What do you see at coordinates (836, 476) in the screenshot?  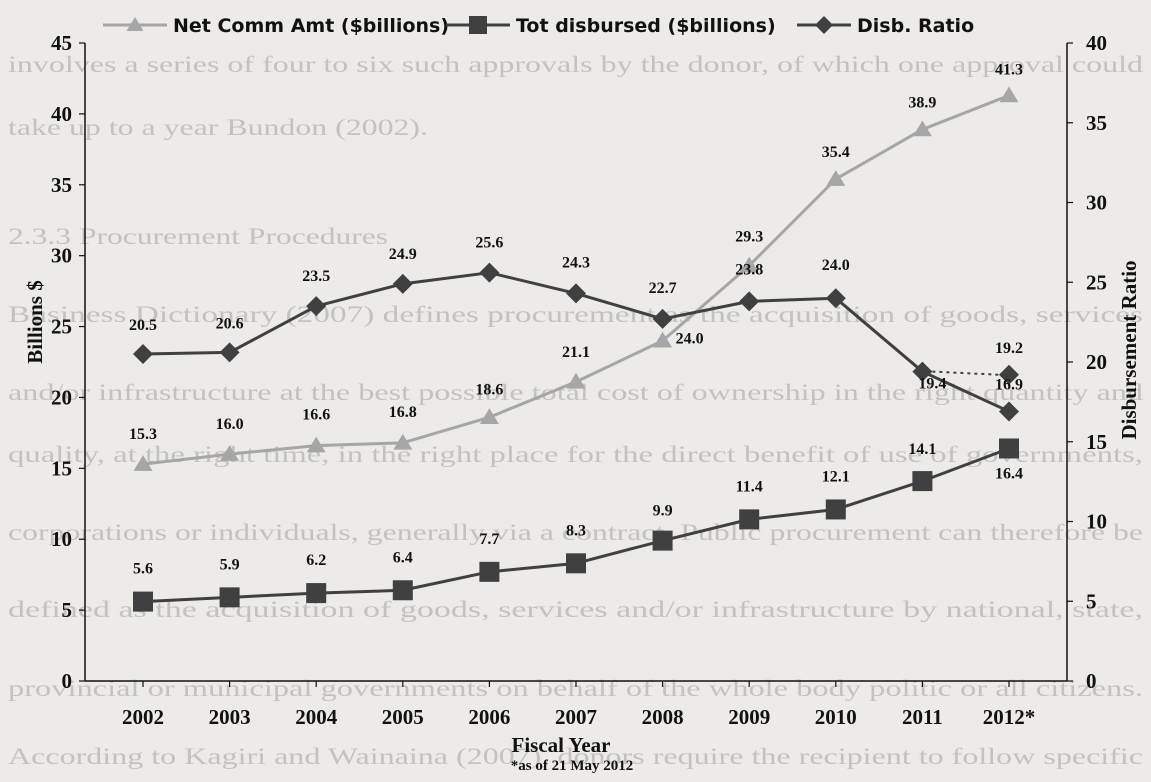 I see `tot-disbursed-data-label: 12.1` at bounding box center [836, 476].